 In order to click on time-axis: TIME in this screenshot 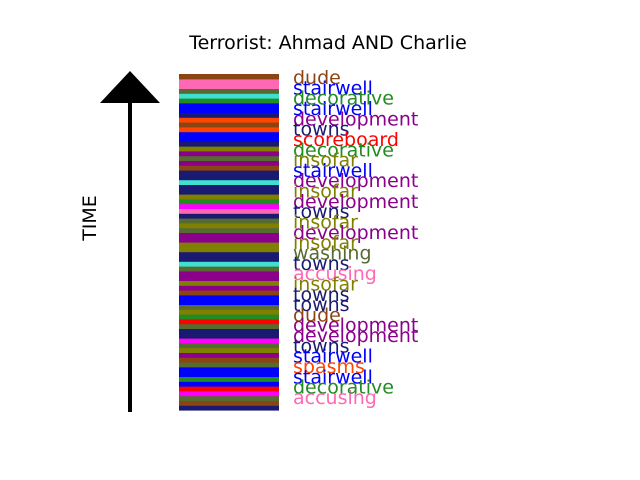, I will do `click(119, 241)`.